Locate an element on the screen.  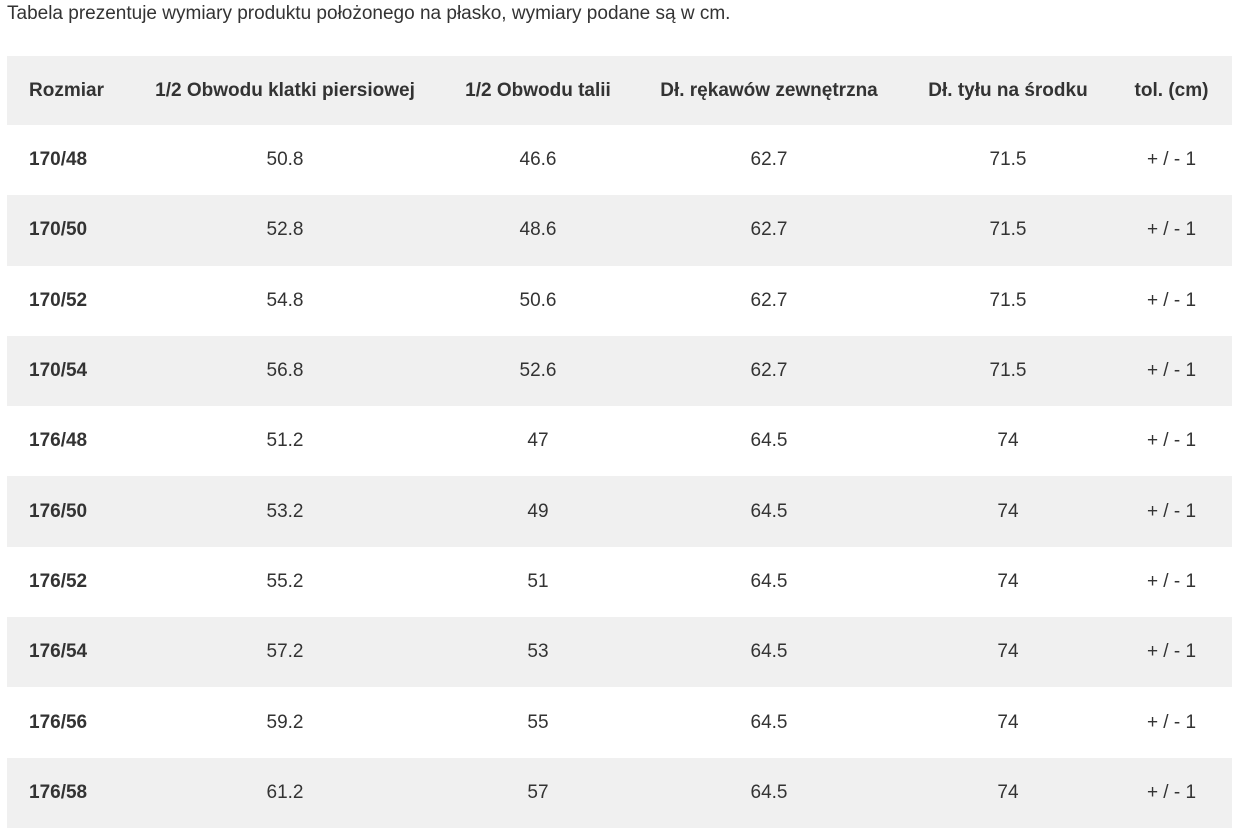
table-row: 176/50 53.2 49 64.5 74 + / - 1 is located at coordinates (619, 511).